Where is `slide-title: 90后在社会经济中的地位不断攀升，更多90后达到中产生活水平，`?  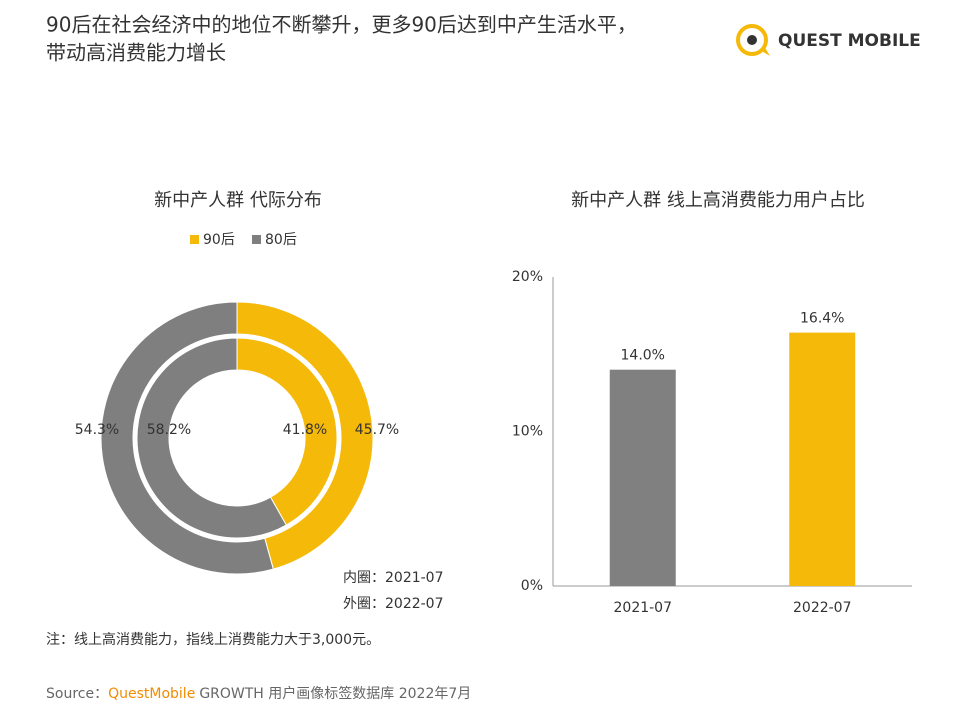
slide-title: 90后在社会经济中的地位不断攀升，更多90后达到中产生活水平， is located at coordinates (341, 25).